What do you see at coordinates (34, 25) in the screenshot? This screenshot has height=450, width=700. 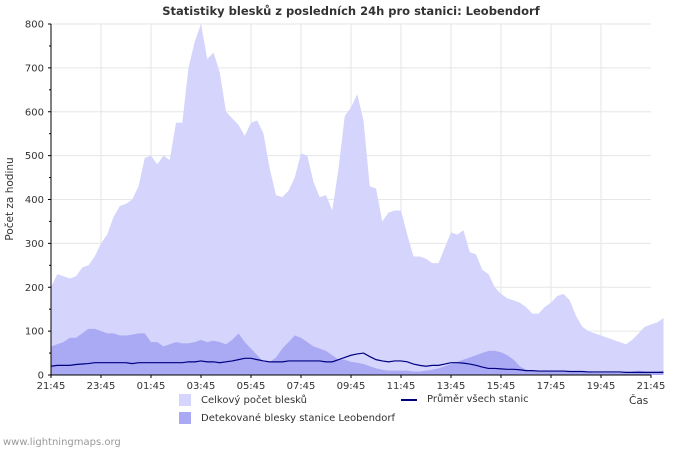 I see `y-tick-label: 800` at bounding box center [34, 25].